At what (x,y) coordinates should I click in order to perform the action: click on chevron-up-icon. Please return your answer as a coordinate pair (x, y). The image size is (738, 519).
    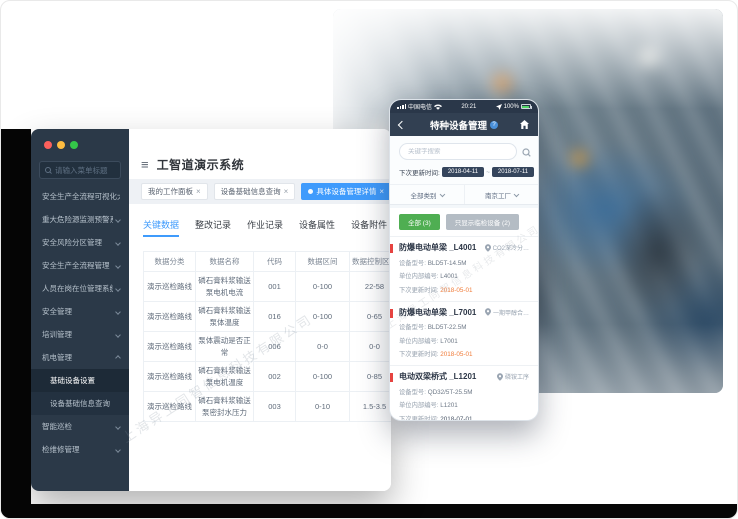
    Looking at the image, I should click on (118, 357).